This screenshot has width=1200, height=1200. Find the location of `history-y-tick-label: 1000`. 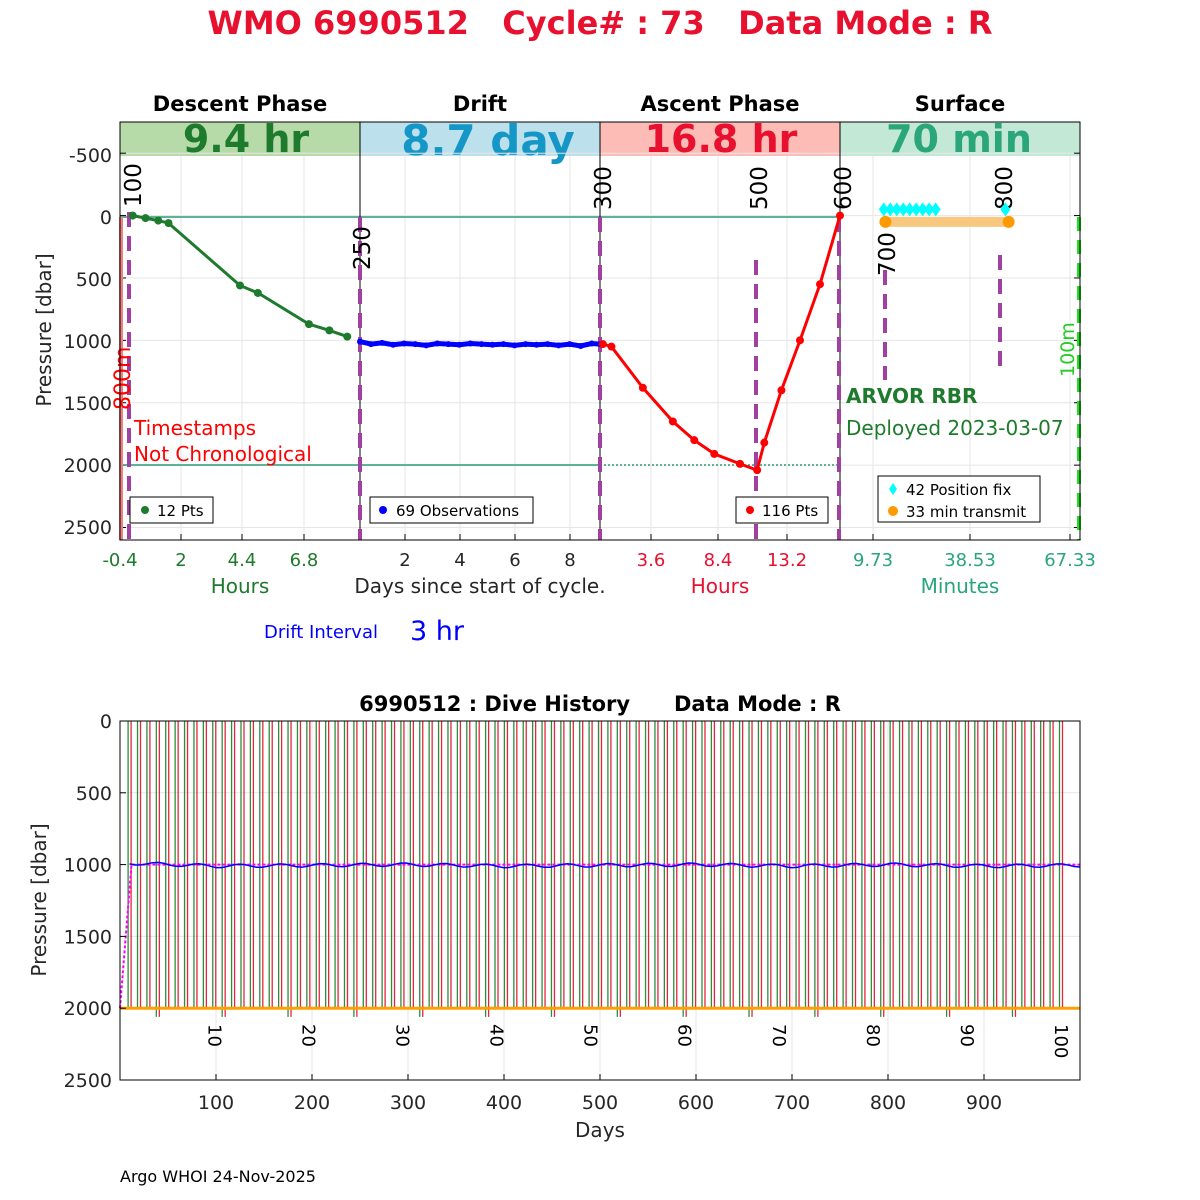

history-y-tick-label: 1000 is located at coordinates (88, 866).